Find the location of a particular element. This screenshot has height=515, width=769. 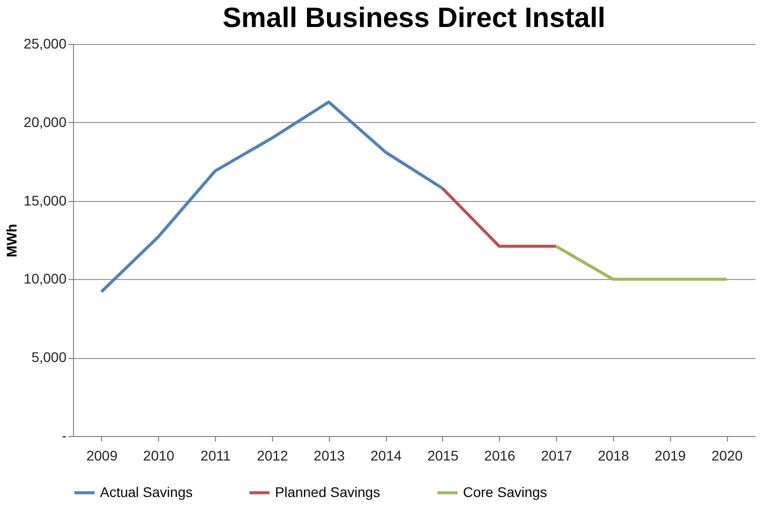

y-tick-label: 20,000 is located at coordinates (45, 122).